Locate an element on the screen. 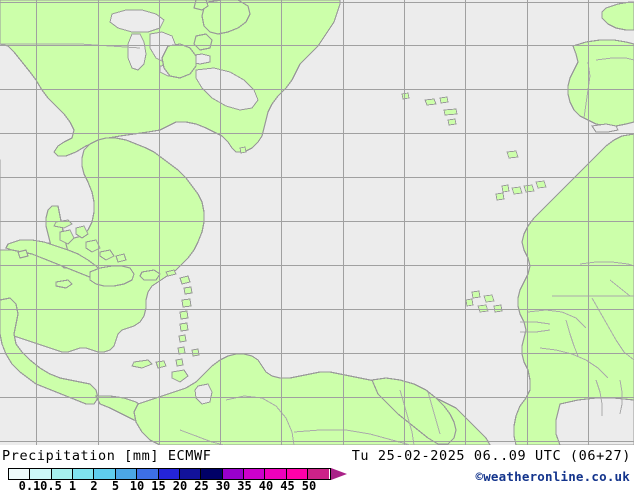 This screenshot has width=634, height=493. land-guianas is located at coordinates (414, 411).